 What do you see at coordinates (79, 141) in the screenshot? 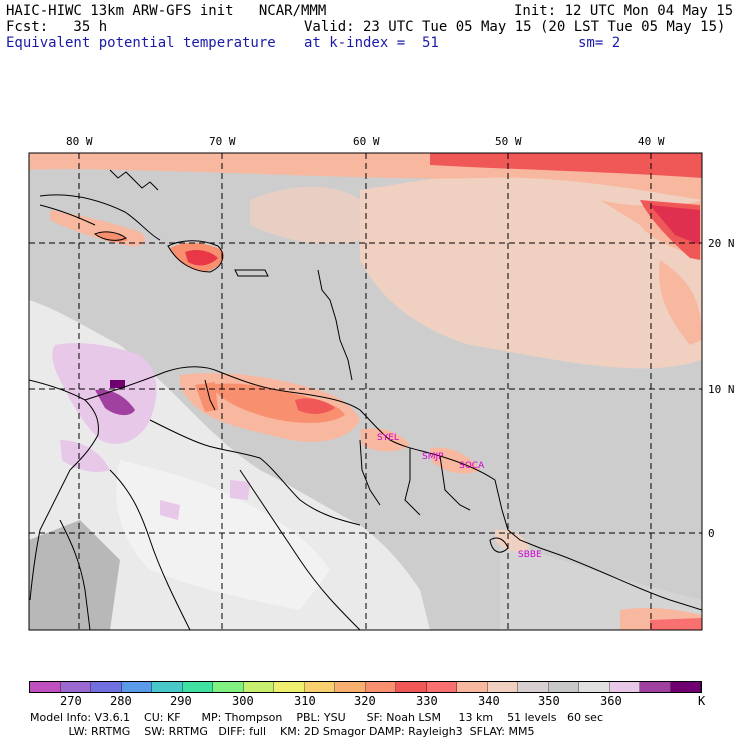
I see `lon-label-80w: 80 W` at bounding box center [79, 141].